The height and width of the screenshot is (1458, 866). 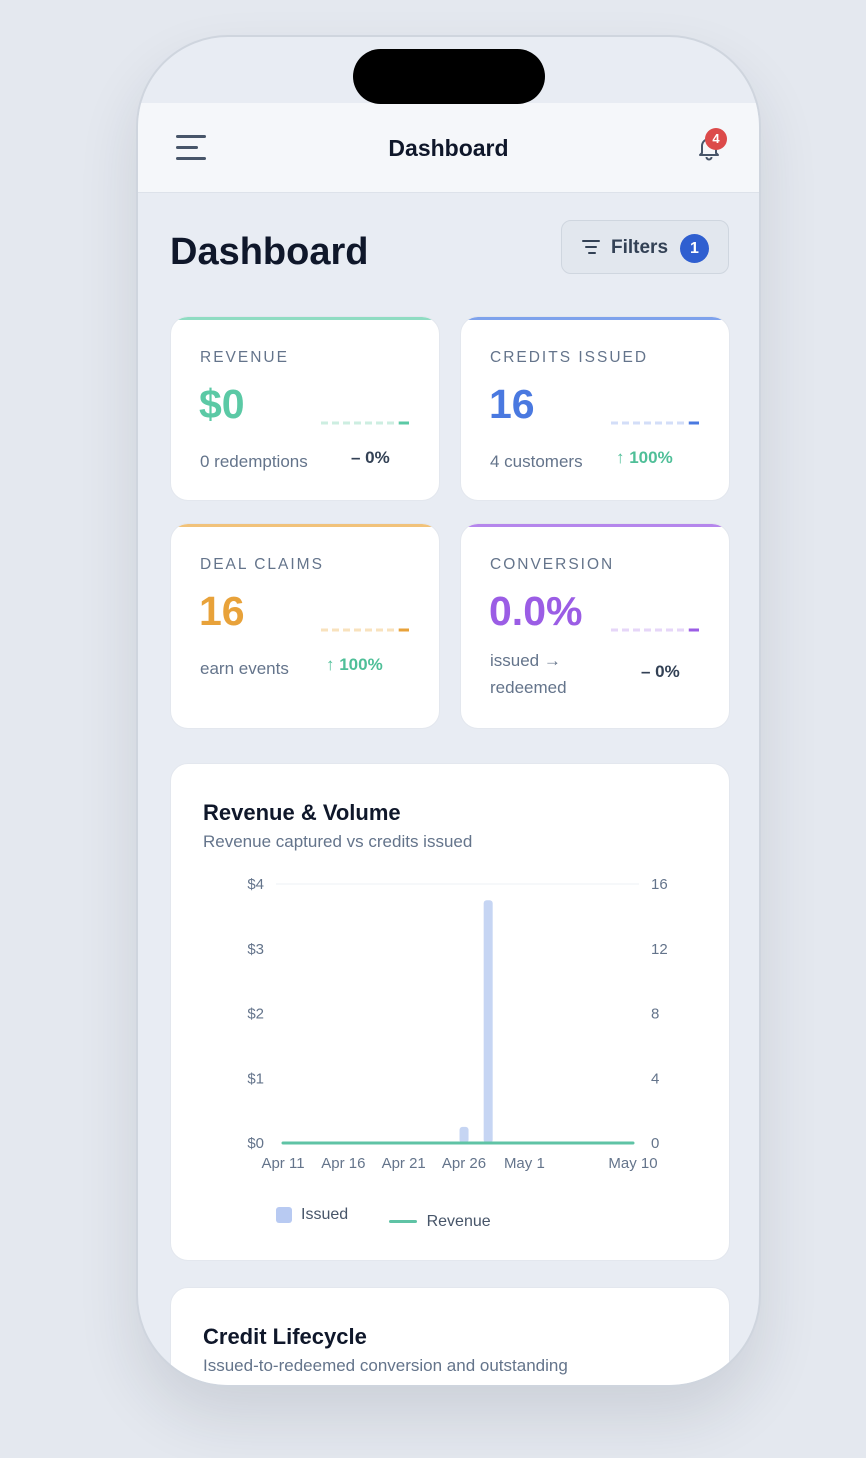 What do you see at coordinates (222, 404) in the screenshot?
I see `card-value: $0` at bounding box center [222, 404].